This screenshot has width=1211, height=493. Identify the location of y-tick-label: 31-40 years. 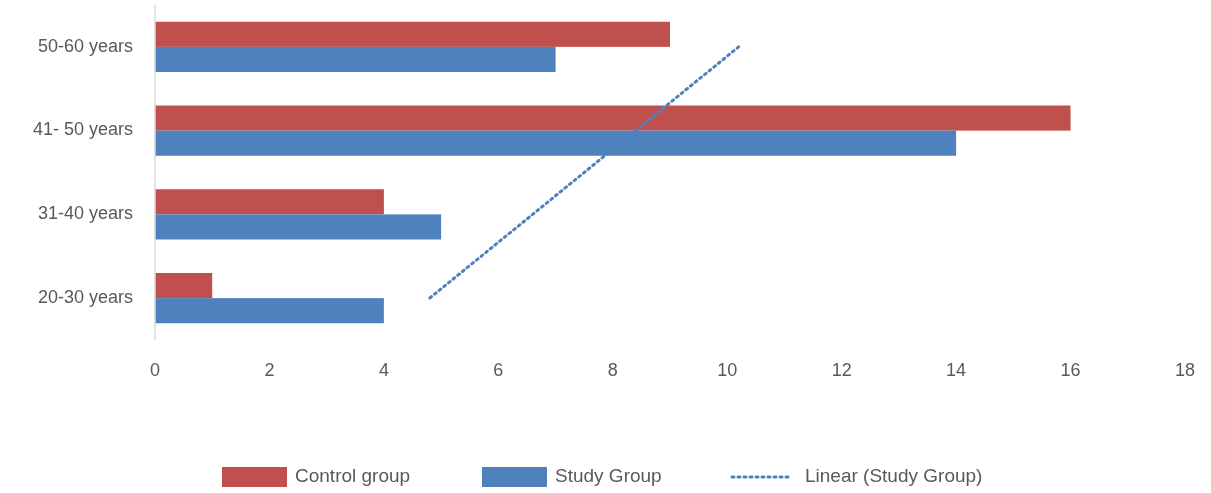
(85, 213).